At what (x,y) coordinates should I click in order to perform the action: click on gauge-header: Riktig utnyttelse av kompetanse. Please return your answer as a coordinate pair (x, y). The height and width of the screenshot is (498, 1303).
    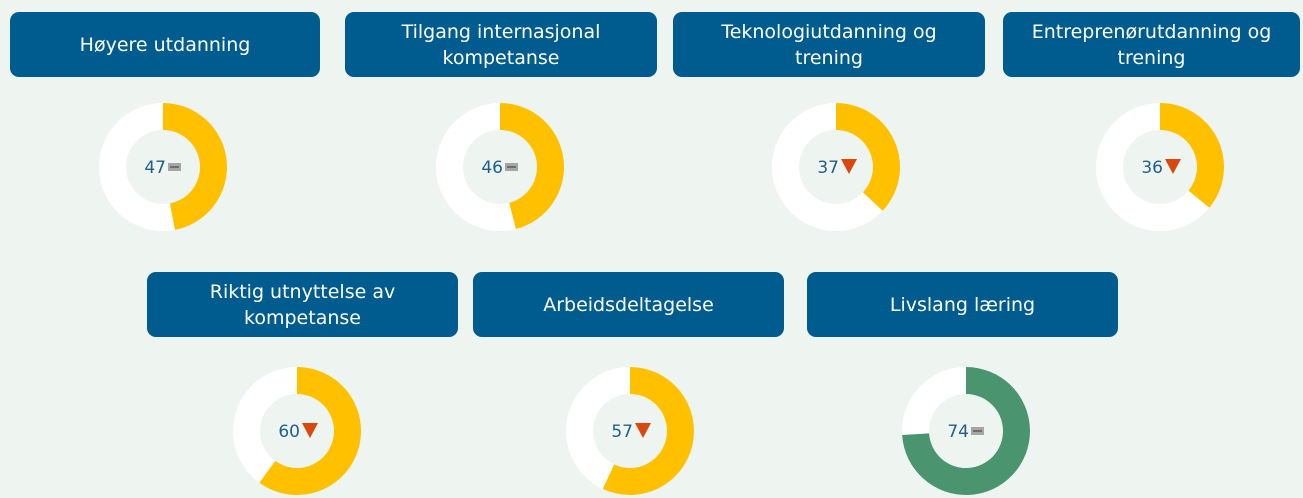
    Looking at the image, I should click on (302, 304).